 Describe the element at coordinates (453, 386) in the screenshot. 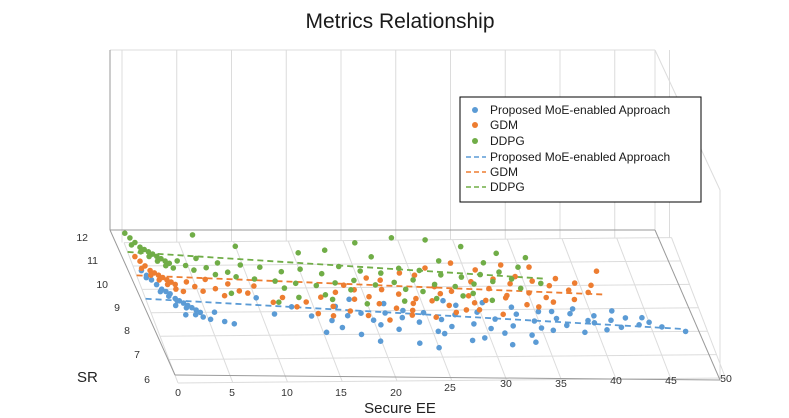

I see `x-tick-labels: 0 5 10 15 20 25 30 35 40 45 50` at that location.